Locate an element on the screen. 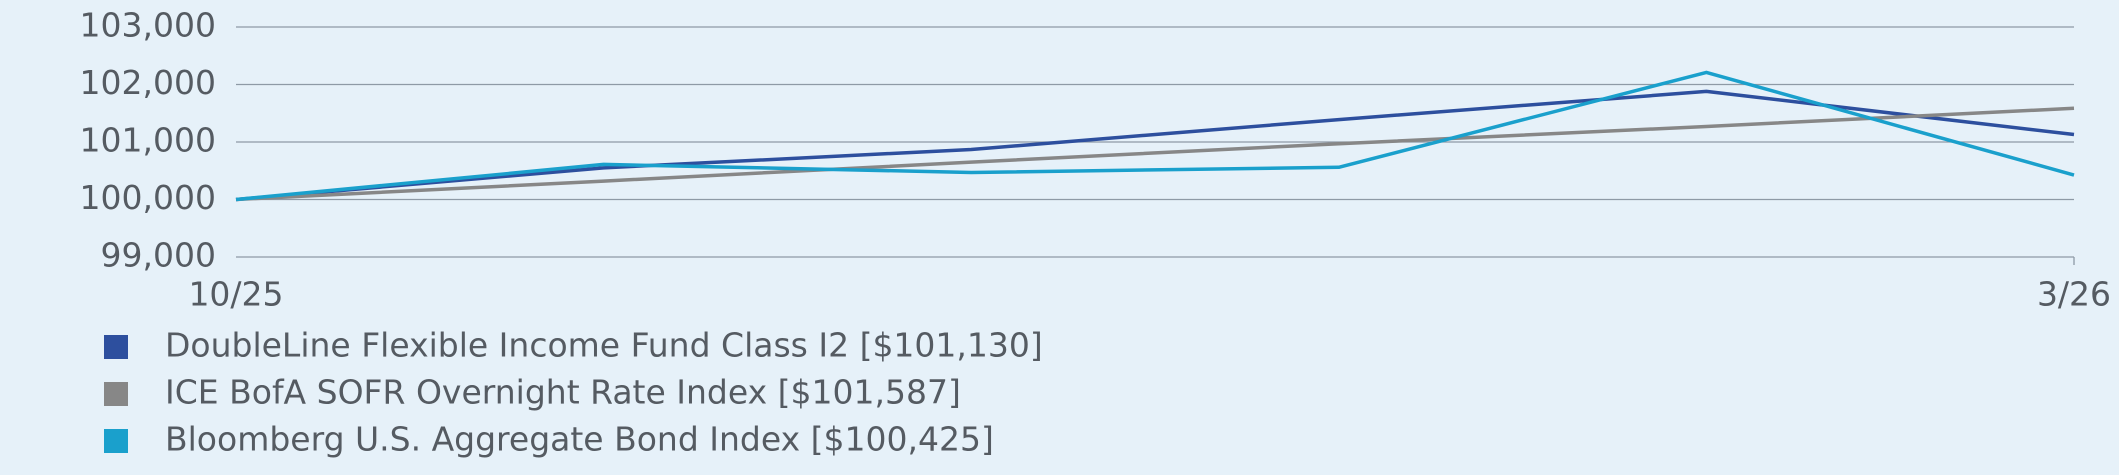 The width and height of the screenshot is (2119, 475). x-tick-label: 10/25 is located at coordinates (235, 294).